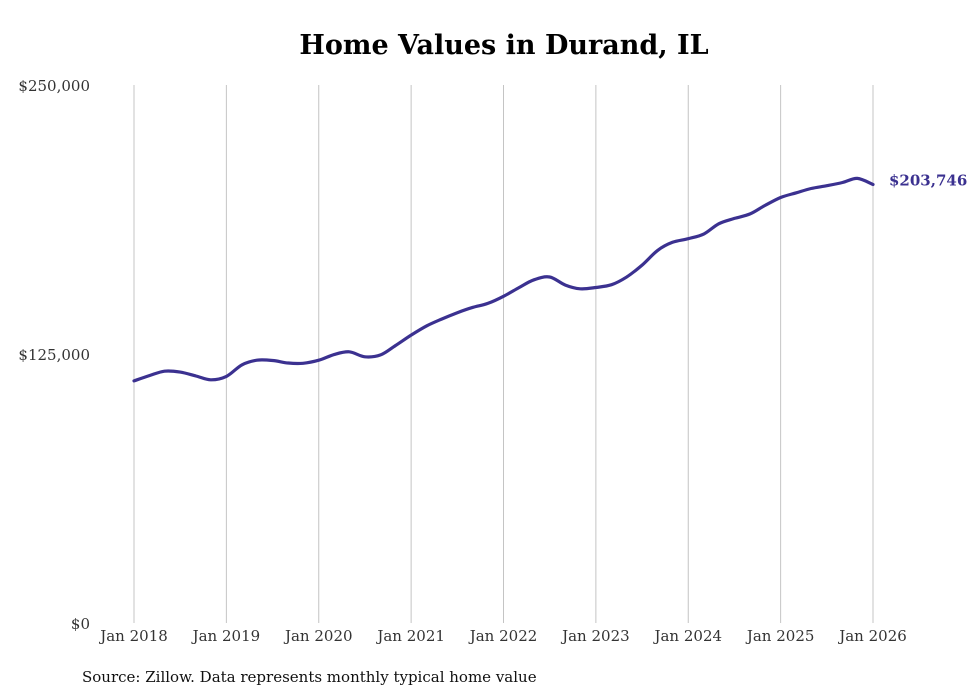 The width and height of the screenshot is (980, 699). I want to click on y-axis: $0 $125,000 $250,000, so click(54, 355).